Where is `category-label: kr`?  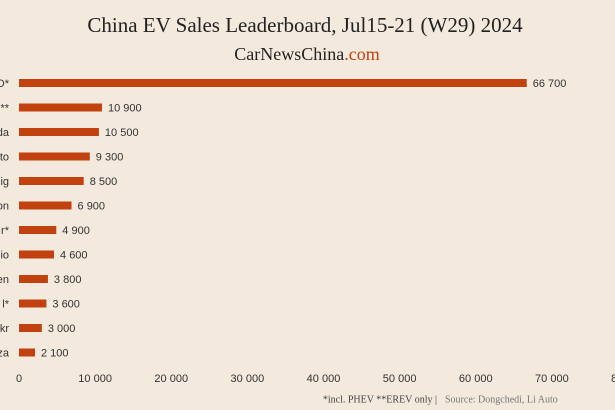 category-label: kr is located at coordinates (4, 329).